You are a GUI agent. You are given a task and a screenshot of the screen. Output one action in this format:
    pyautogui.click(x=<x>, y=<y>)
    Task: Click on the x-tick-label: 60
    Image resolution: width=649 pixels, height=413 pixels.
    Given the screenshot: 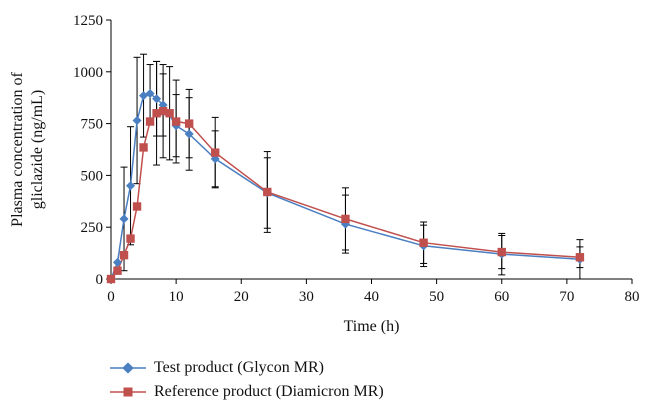 What is the action you would take?
    pyautogui.click(x=501, y=297)
    